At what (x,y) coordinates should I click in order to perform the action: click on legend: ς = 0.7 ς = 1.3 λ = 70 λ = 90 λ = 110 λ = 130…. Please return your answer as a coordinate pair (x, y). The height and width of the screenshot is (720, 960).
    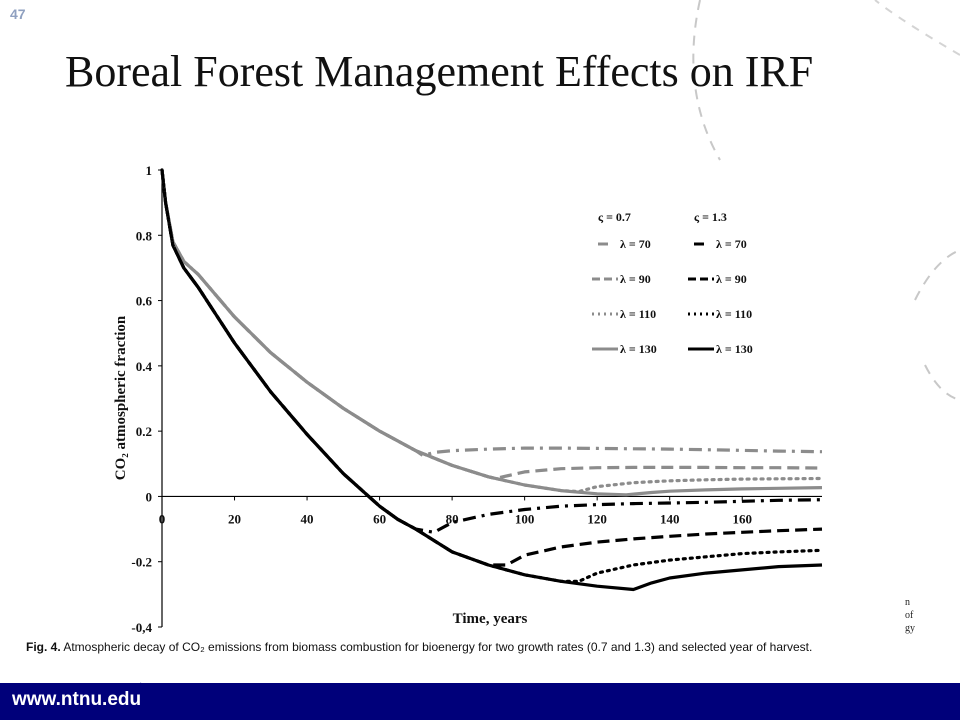
    Looking at the image, I should click on (672, 283).